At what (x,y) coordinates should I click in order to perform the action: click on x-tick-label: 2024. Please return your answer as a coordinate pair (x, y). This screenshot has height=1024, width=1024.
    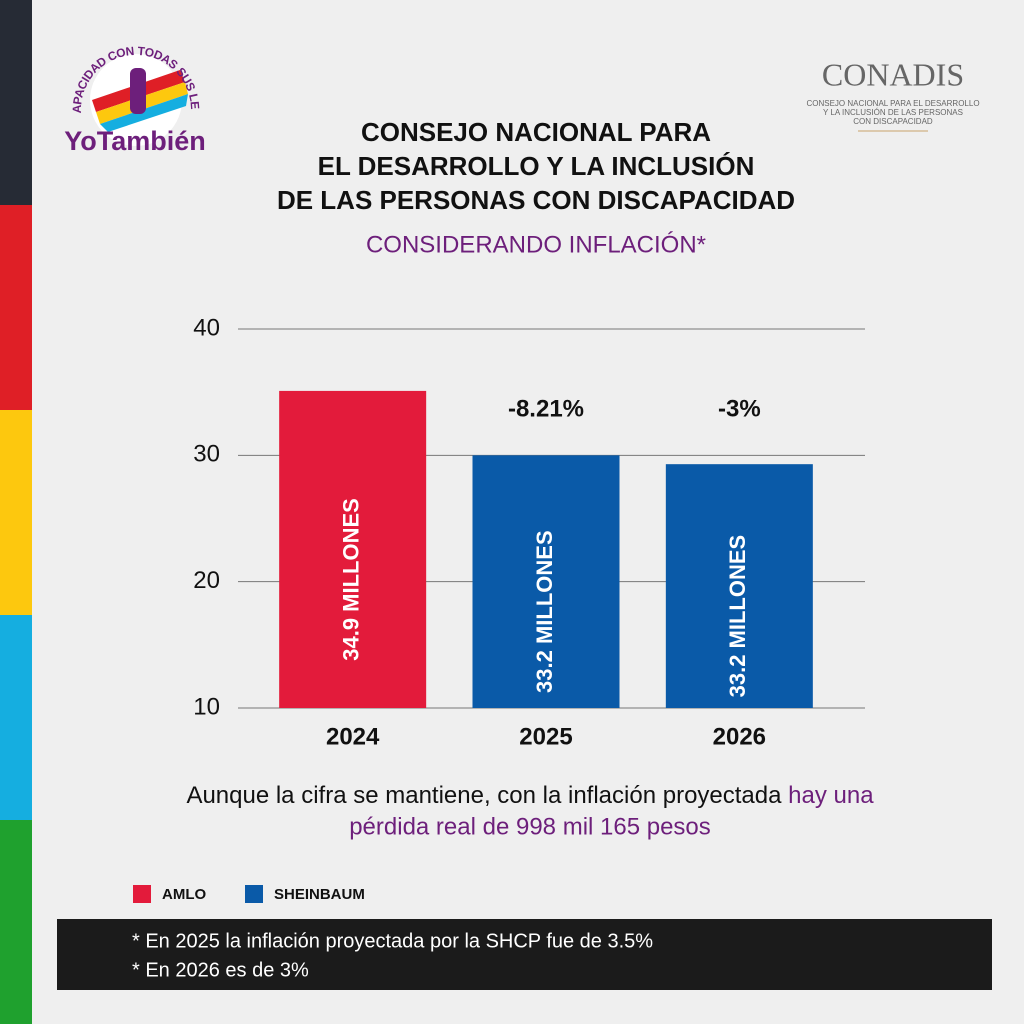
    Looking at the image, I should click on (353, 736).